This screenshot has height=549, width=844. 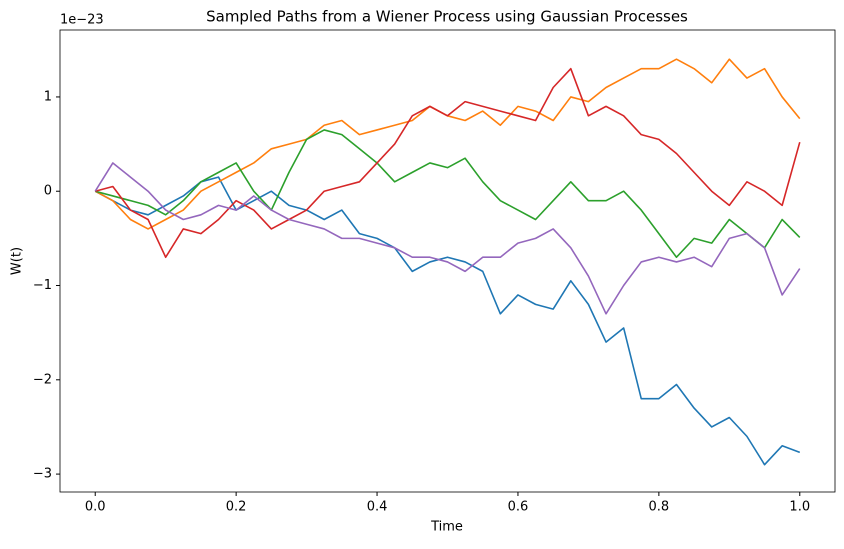 I want to click on x-tick-label: 0.6, so click(x=518, y=507).